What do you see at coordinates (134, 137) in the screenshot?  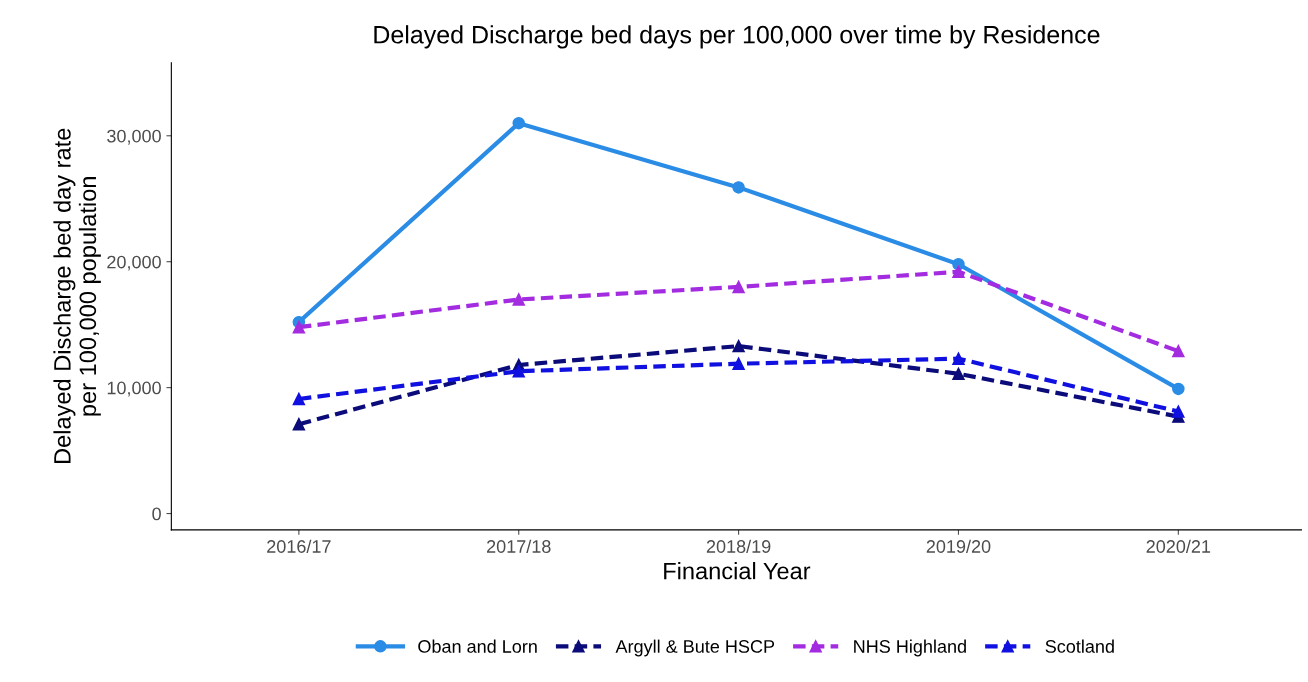 I see `y-tick-label: 30,000` at bounding box center [134, 137].